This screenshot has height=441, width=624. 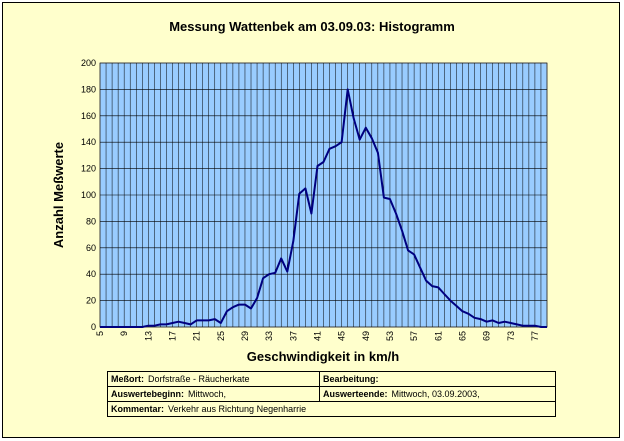 I want to click on kommentar-label: Kommentar:, so click(x=138, y=409).